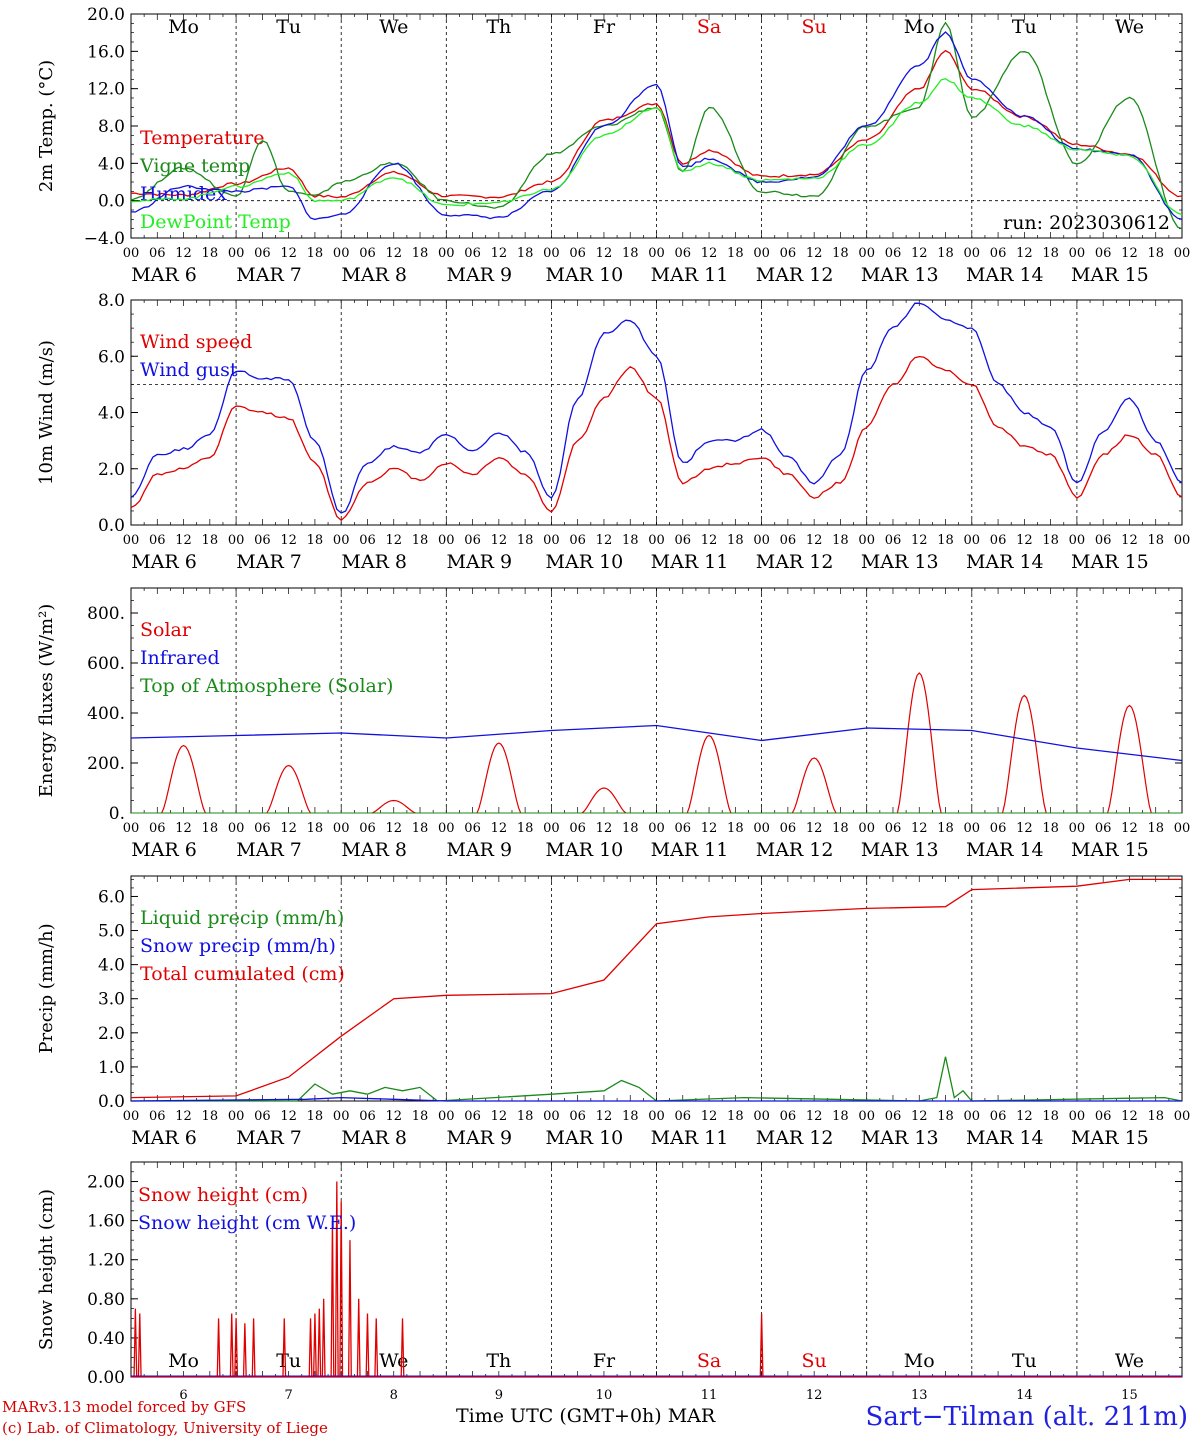 This screenshot has width=1194, height=1440. Describe the element at coordinates (111, 202) in the screenshot. I see `y-tick-label: 0.0` at that location.